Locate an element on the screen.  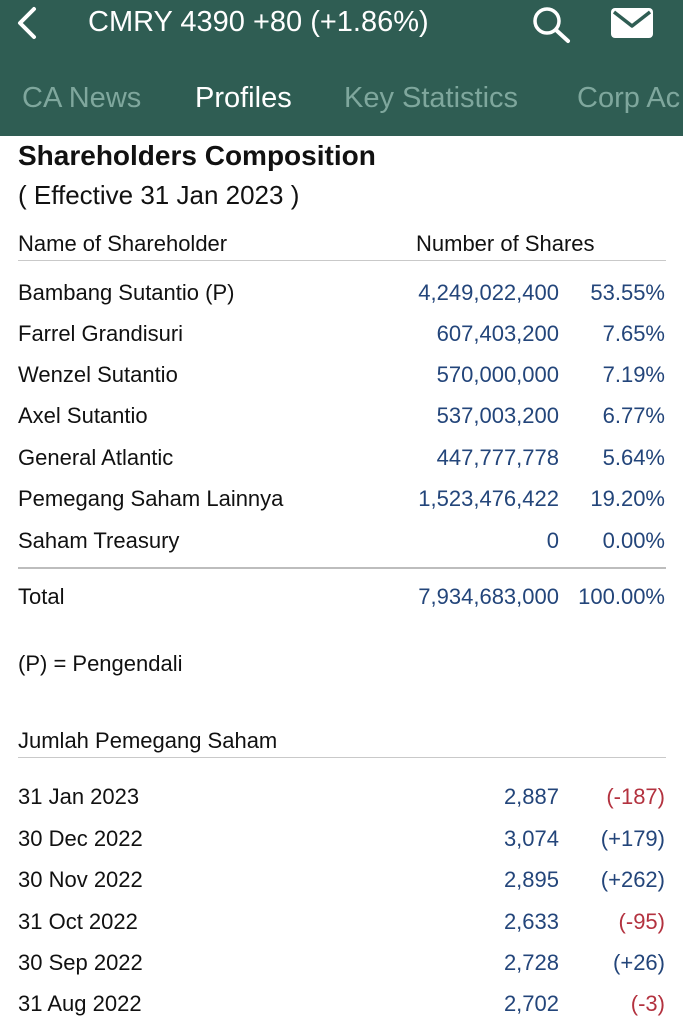
controller-note: (P) = Pengendali is located at coordinates (100, 663).